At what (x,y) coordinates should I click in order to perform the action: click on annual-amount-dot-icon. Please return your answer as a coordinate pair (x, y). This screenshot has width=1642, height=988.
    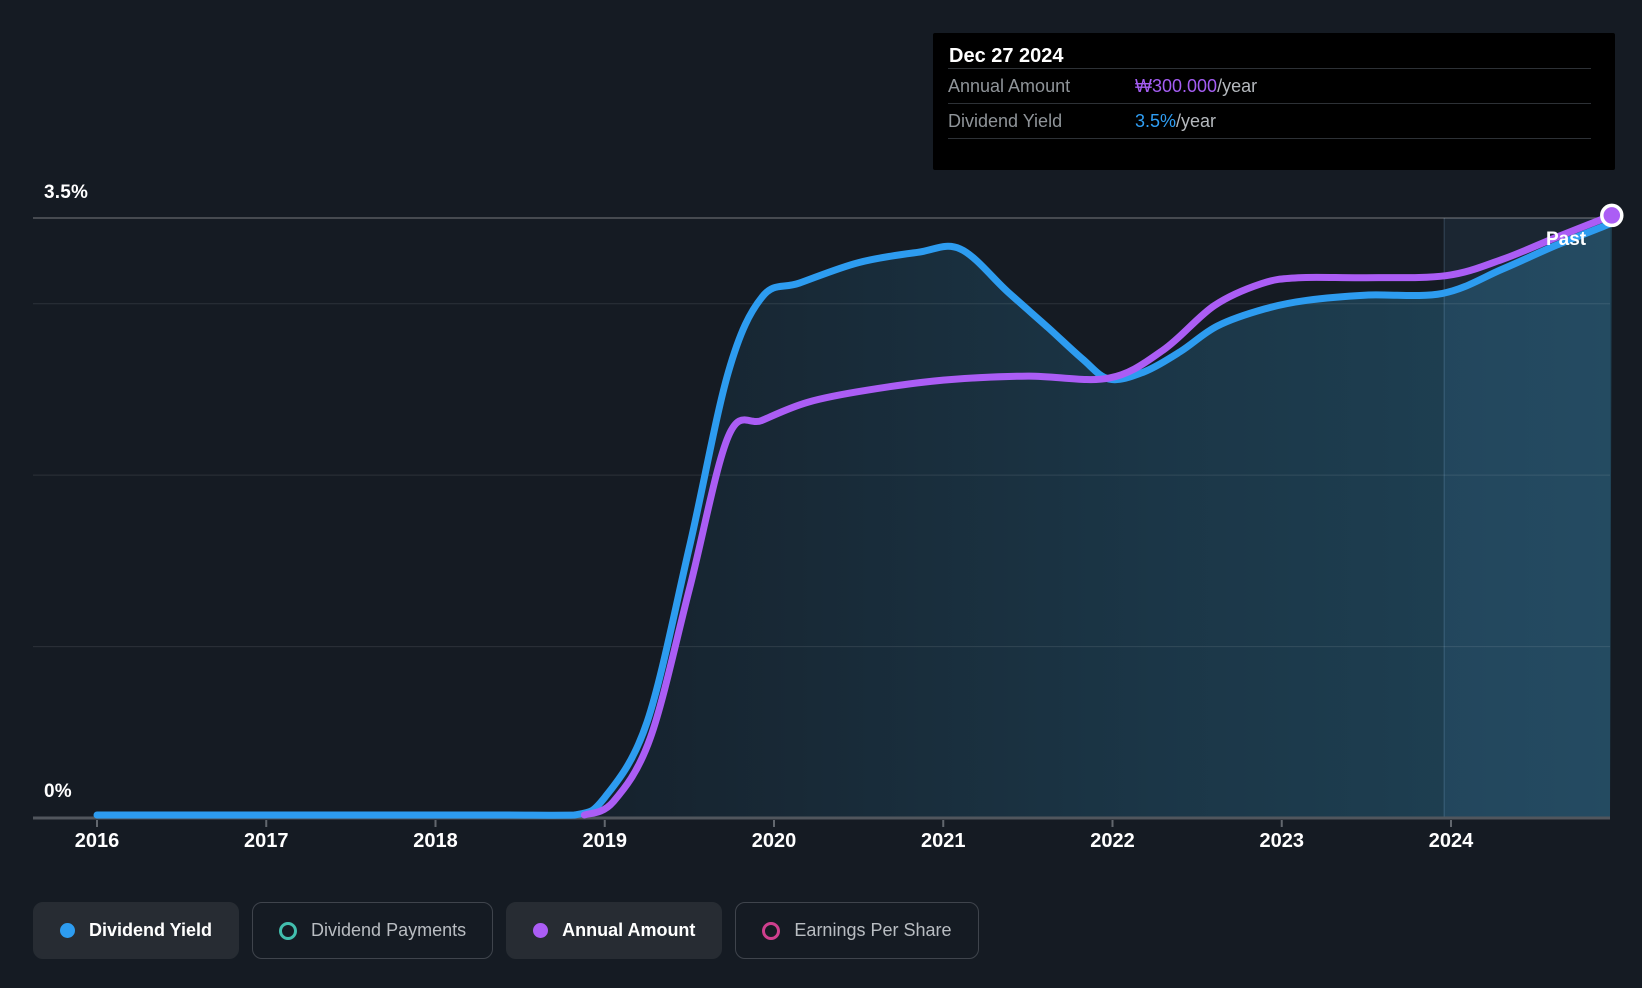
    Looking at the image, I should click on (541, 930).